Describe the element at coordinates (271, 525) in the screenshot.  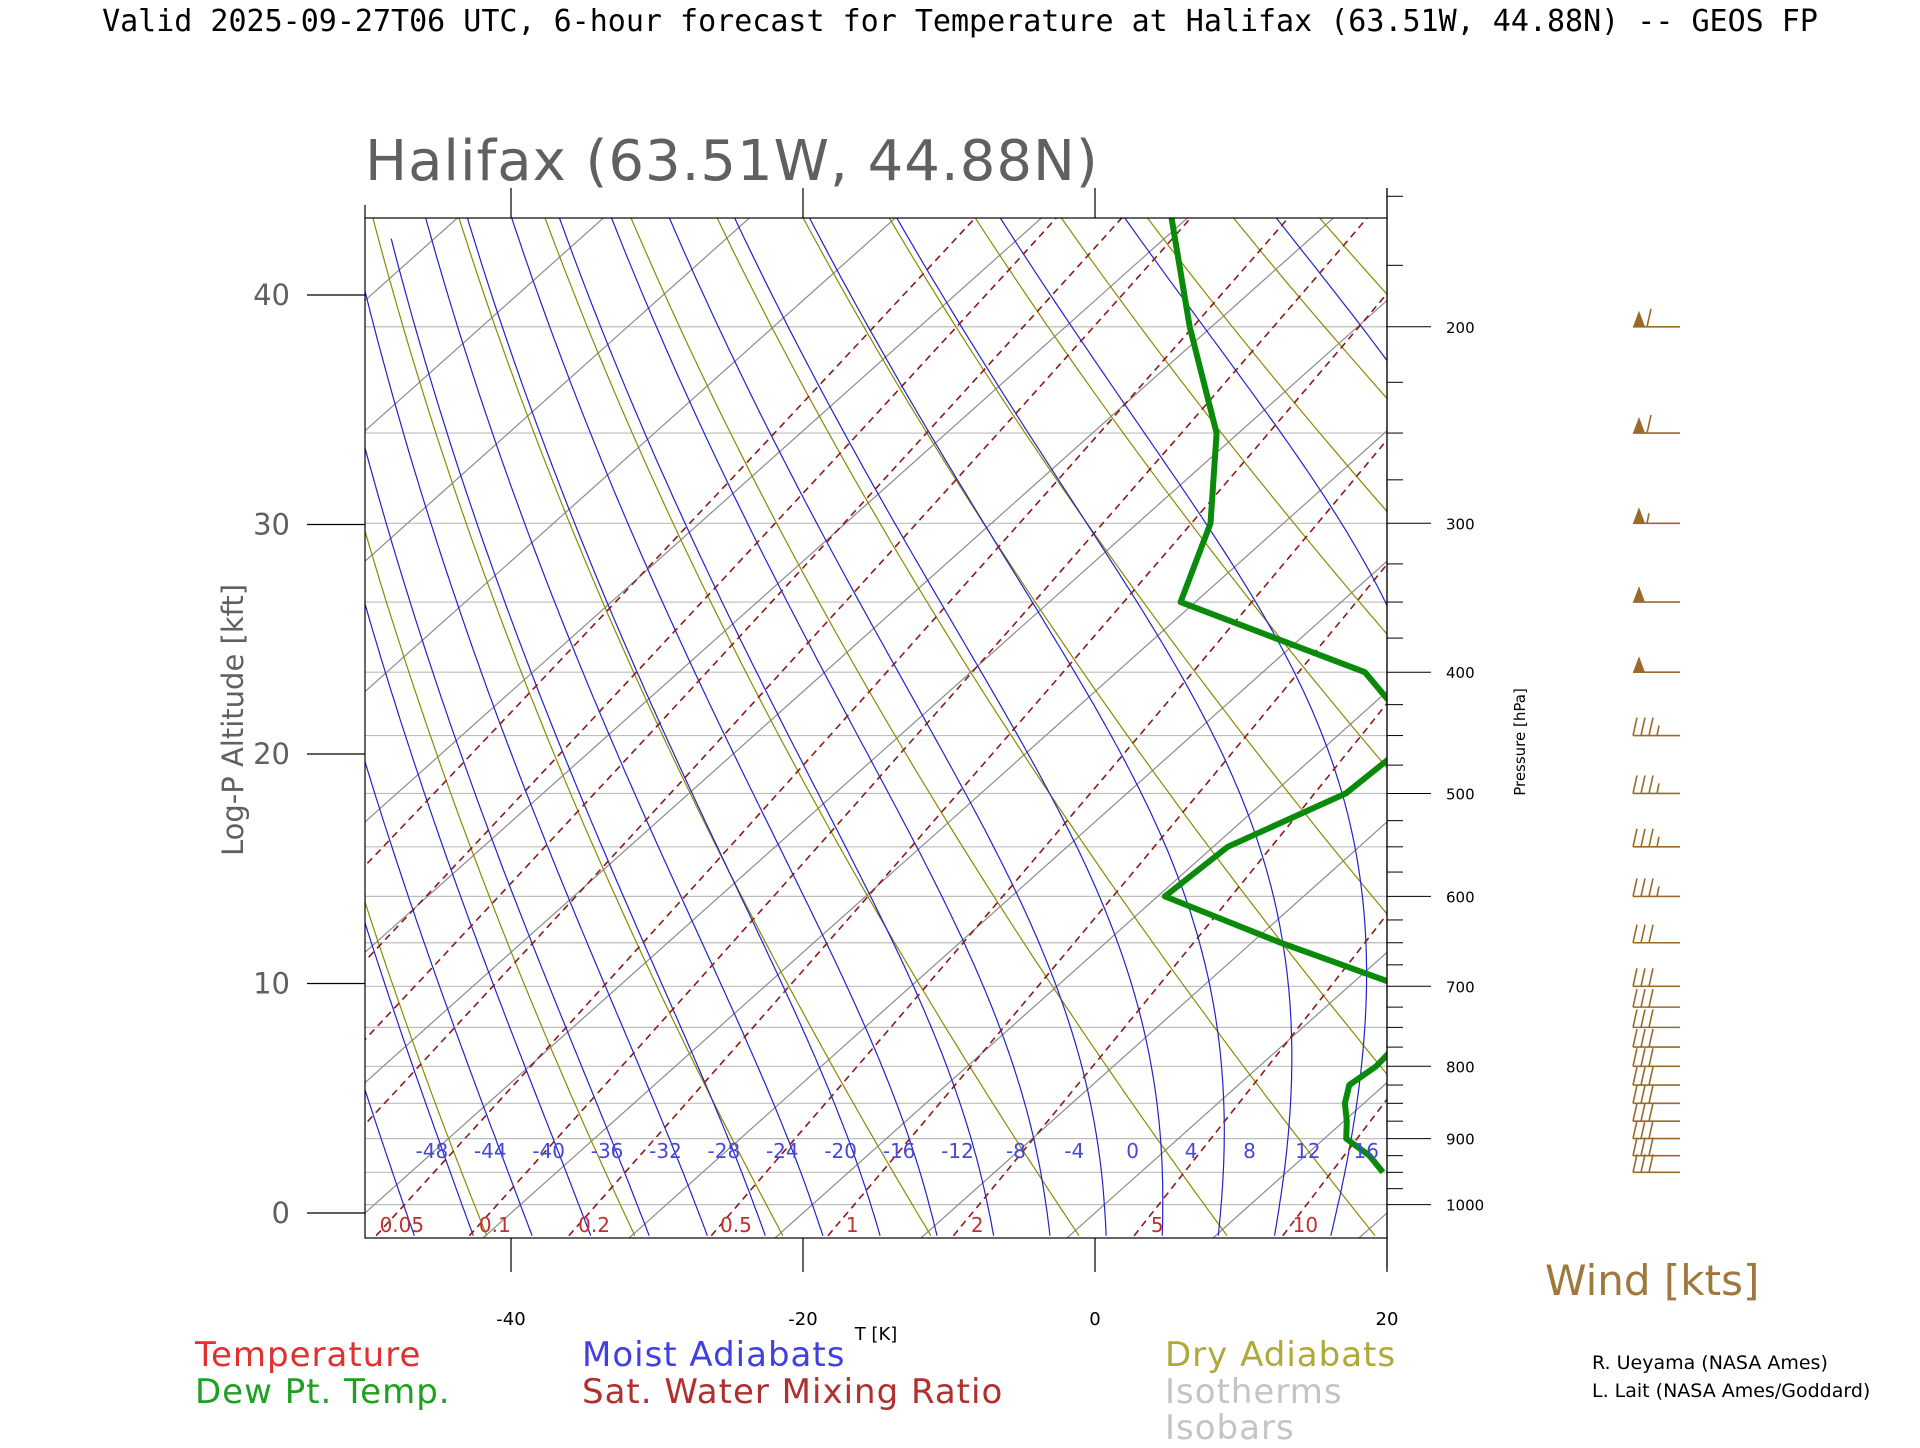
I see `y-tick-label: 30` at that location.